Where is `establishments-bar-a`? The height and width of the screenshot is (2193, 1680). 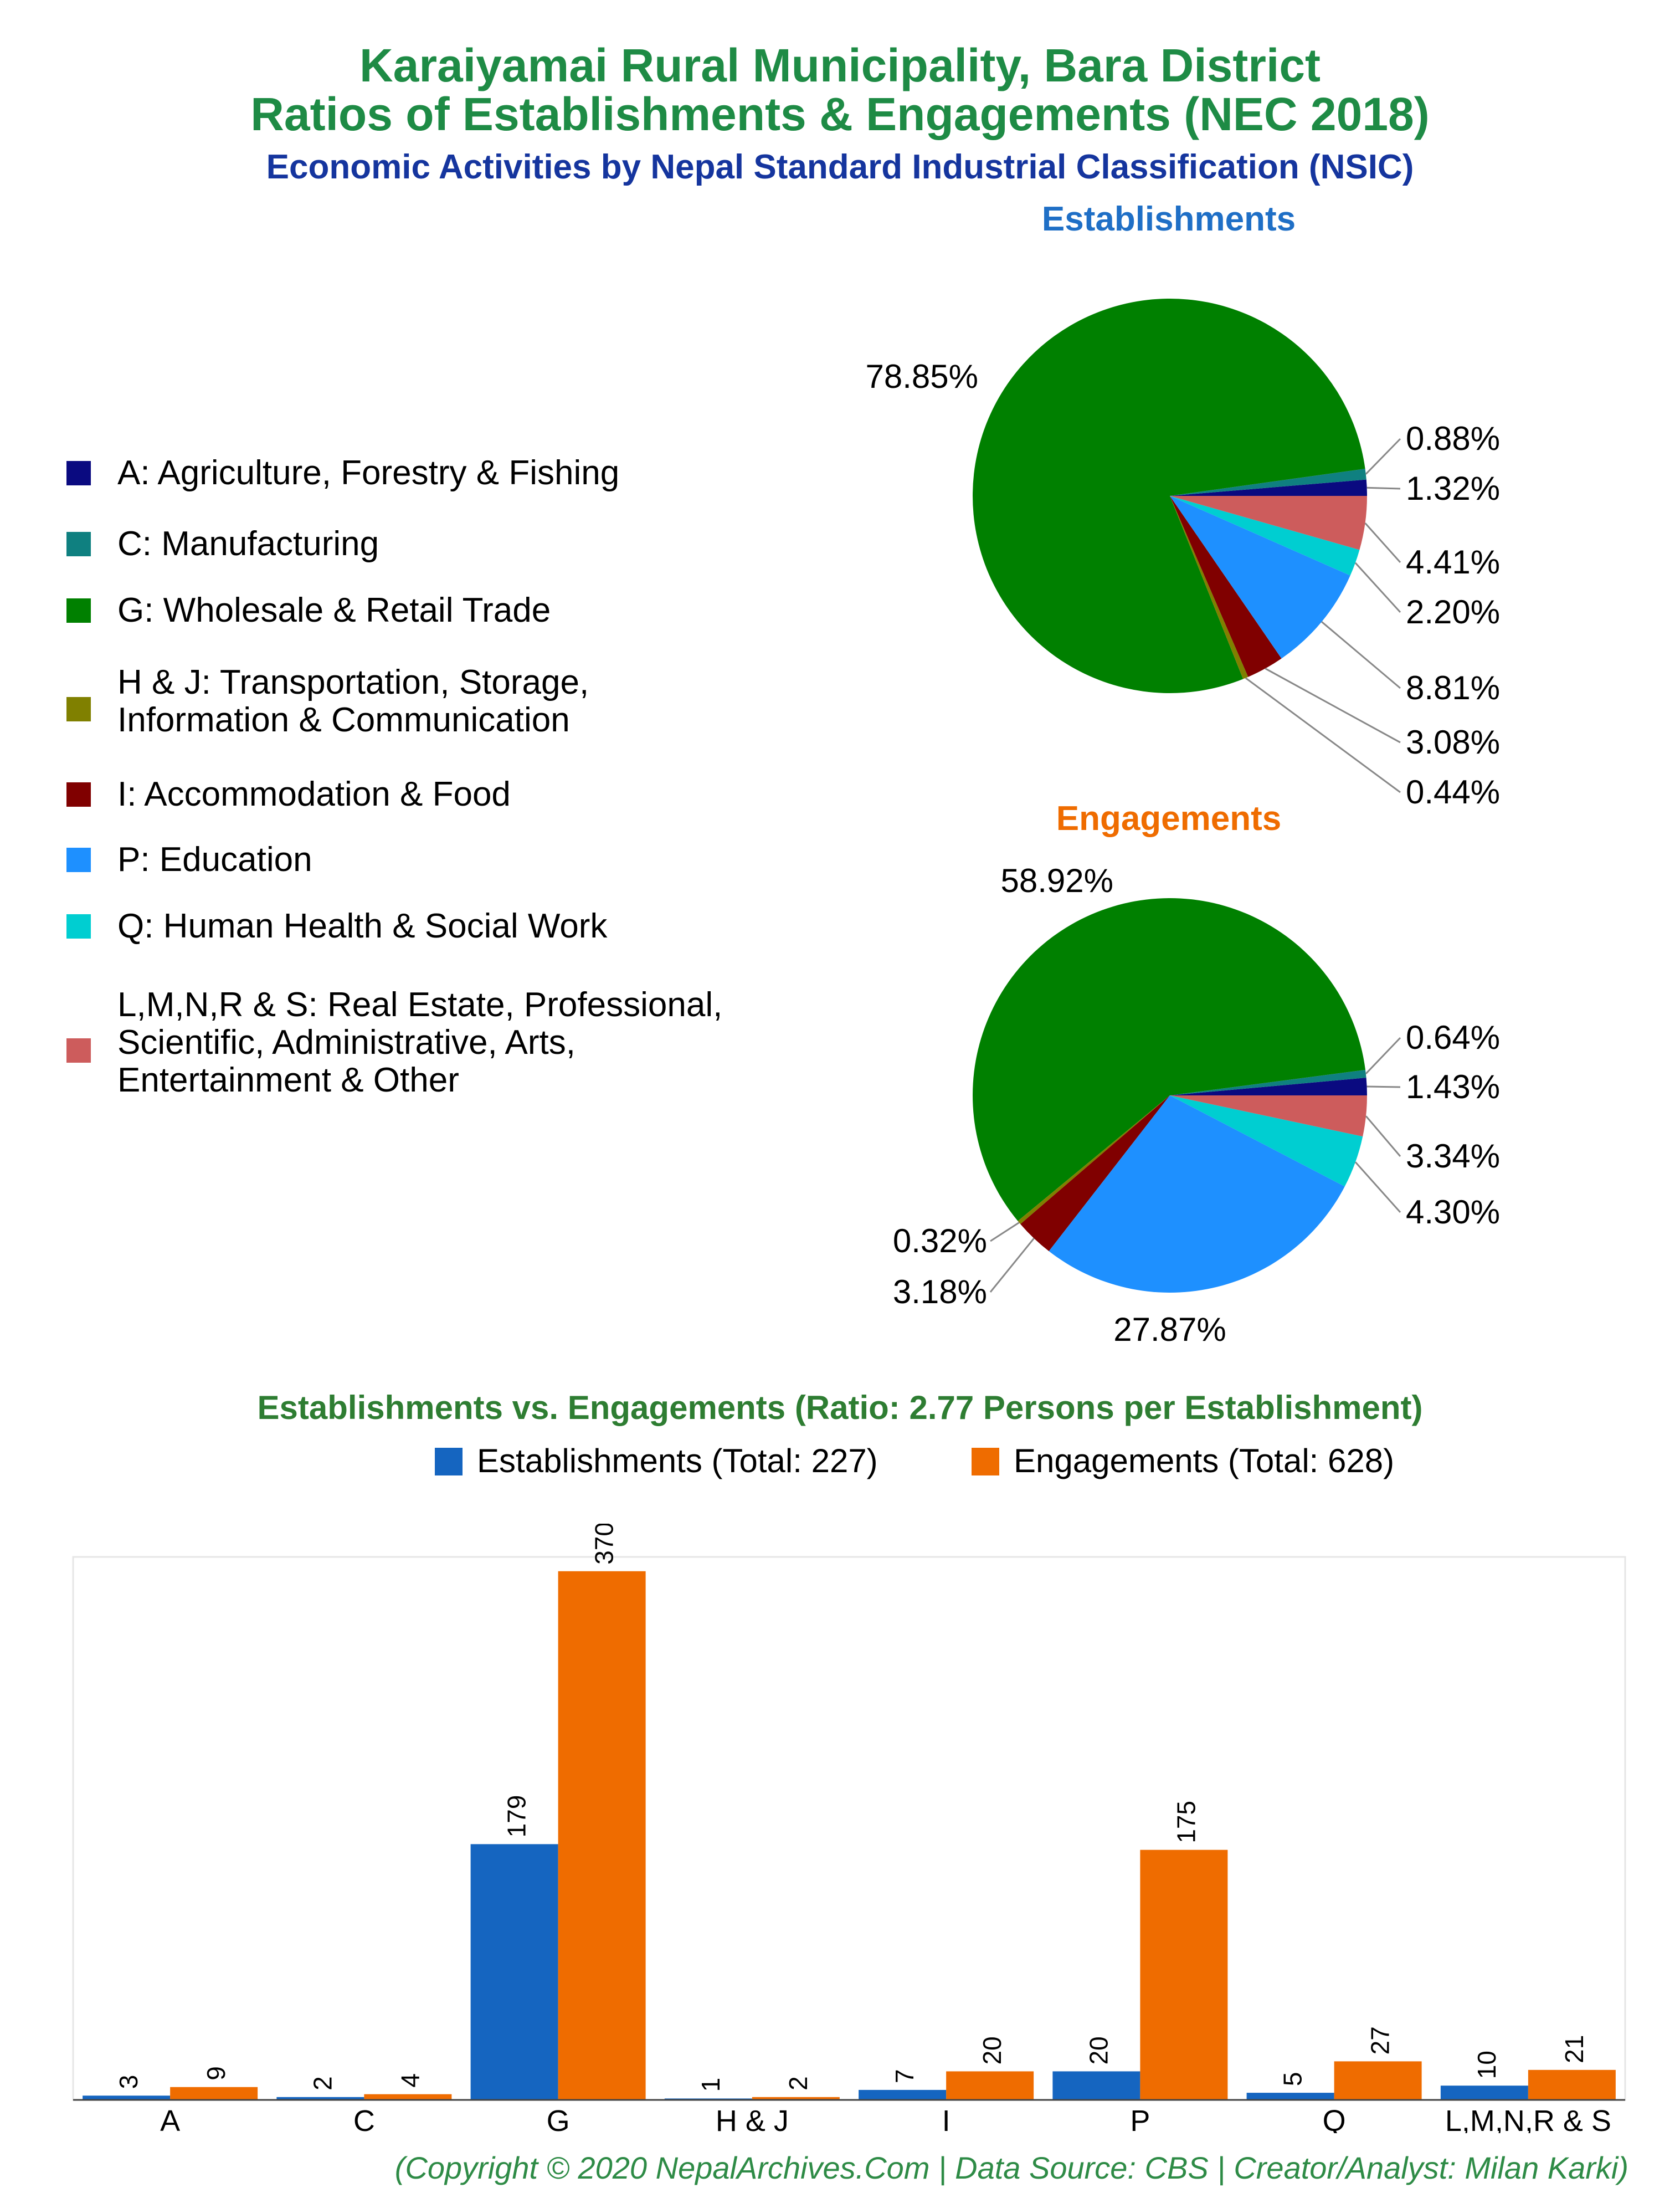 establishments-bar-a is located at coordinates (127, 2097).